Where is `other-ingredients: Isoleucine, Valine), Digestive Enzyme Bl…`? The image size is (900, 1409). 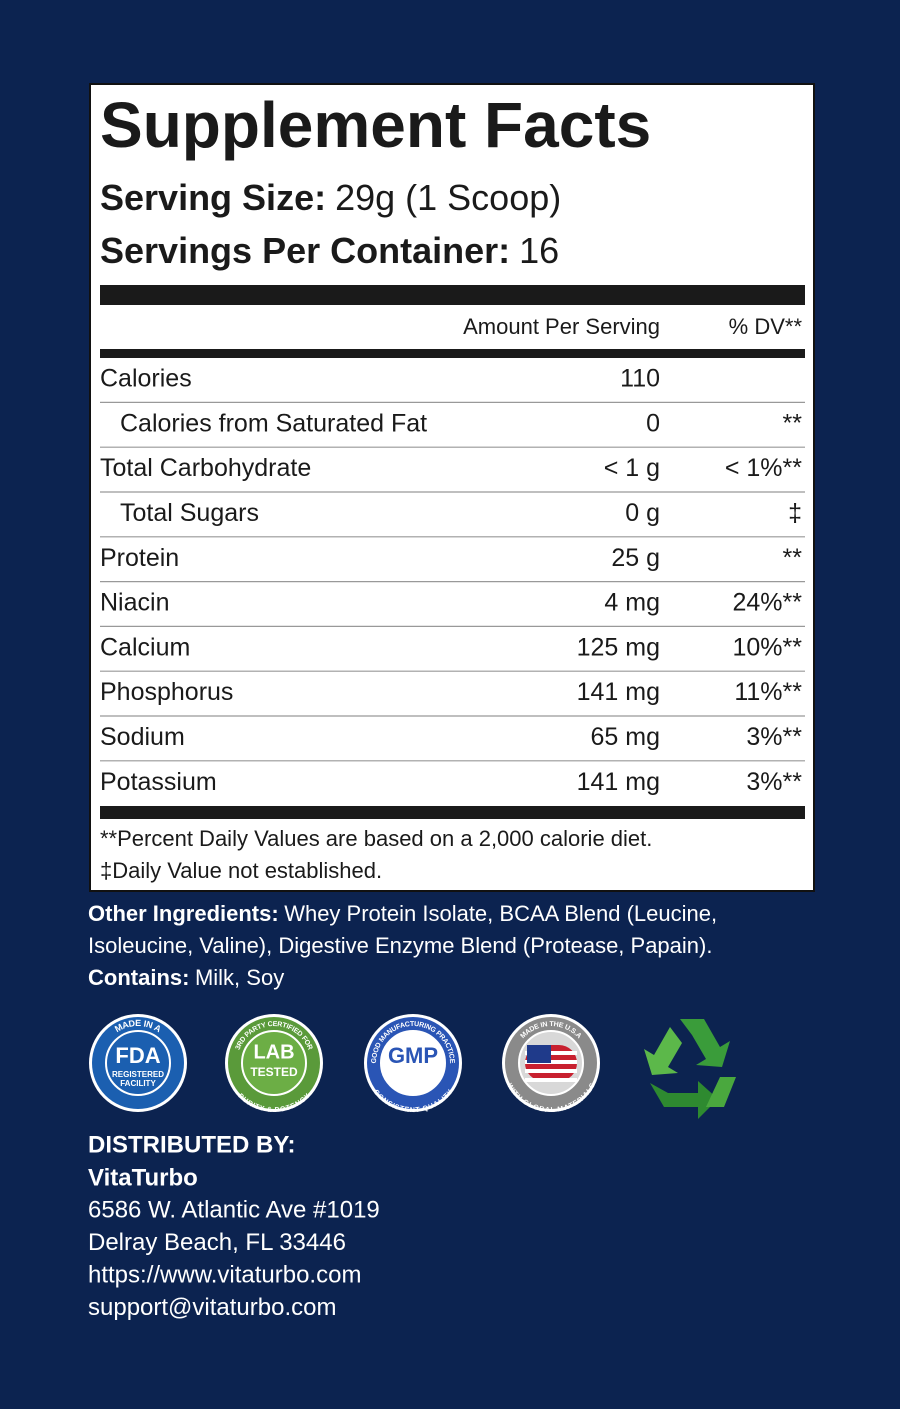 other-ingredients: Isoleucine, Valine), Digestive Enzyme Bl… is located at coordinates (400, 945).